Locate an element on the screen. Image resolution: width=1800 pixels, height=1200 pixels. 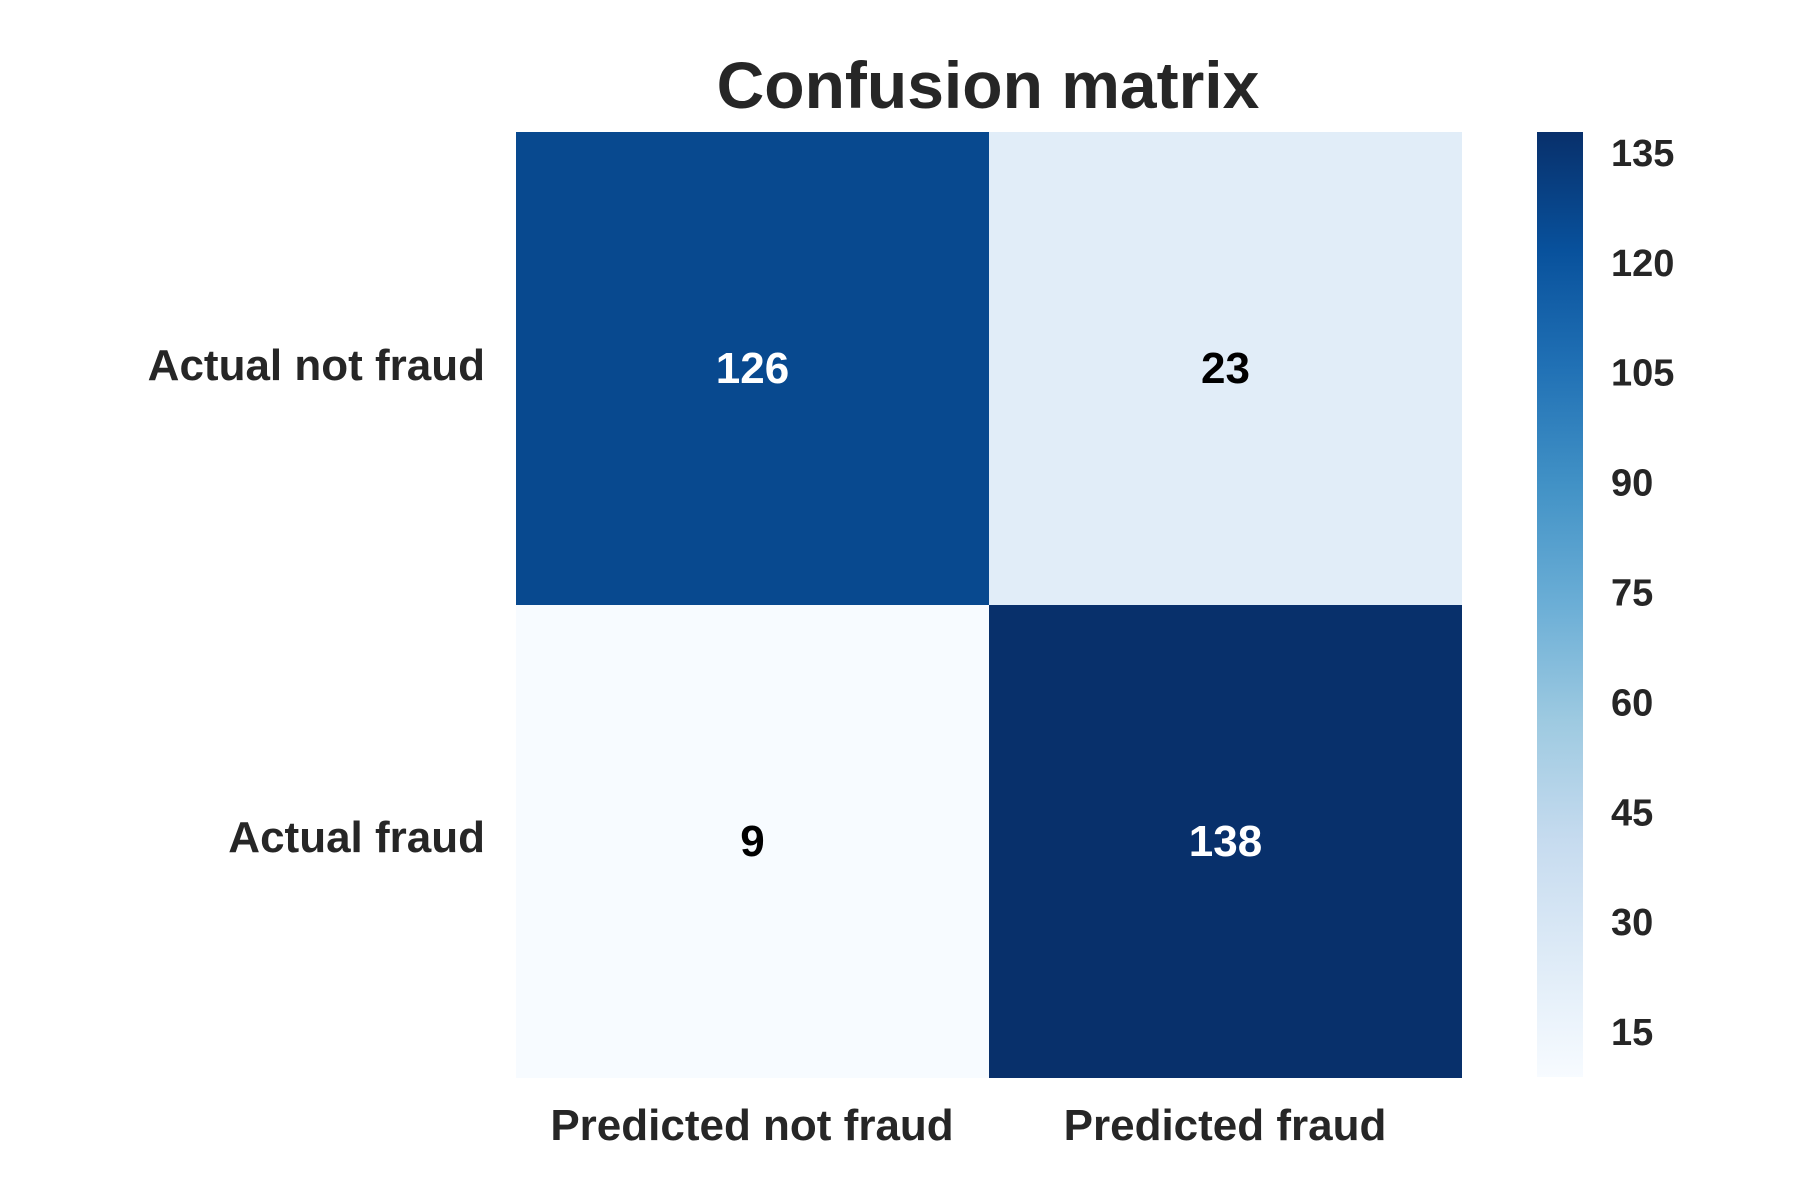
colorbar-tick-75: 75 is located at coordinates (1632, 594).